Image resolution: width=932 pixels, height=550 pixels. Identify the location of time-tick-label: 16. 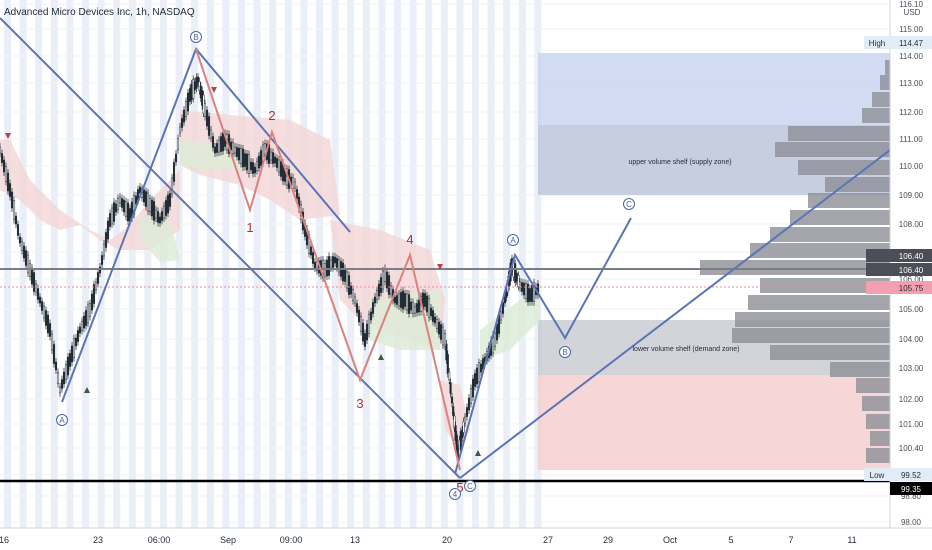
(4, 540).